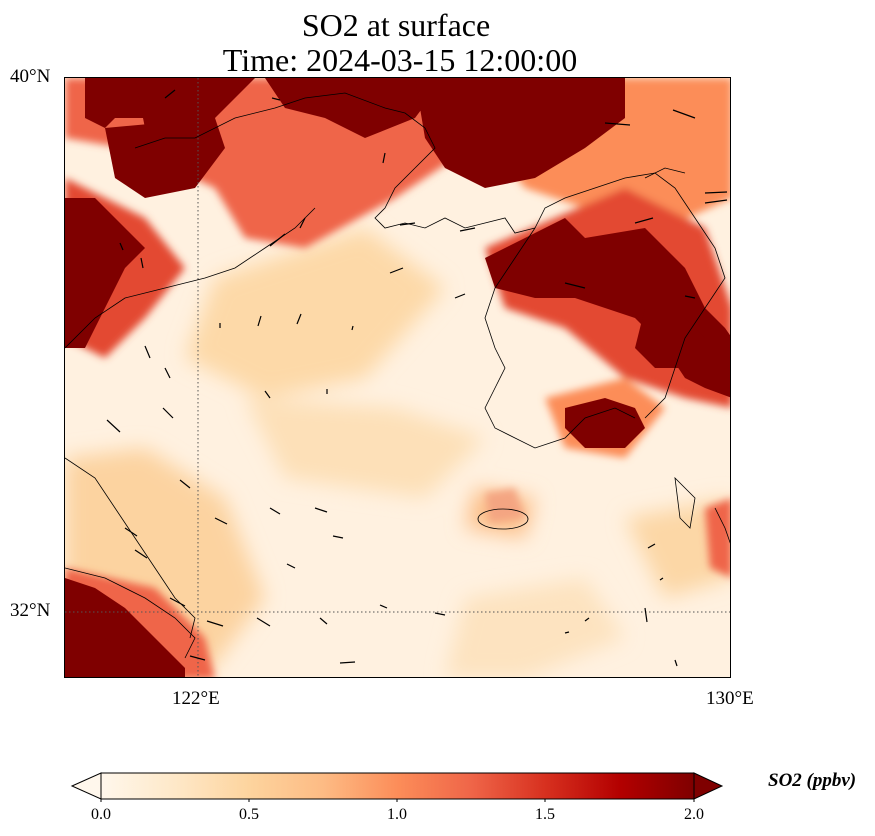 Image resolution: width=875 pixels, height=836 pixels. I want to click on colorbar-extend-min, so click(86, 786).